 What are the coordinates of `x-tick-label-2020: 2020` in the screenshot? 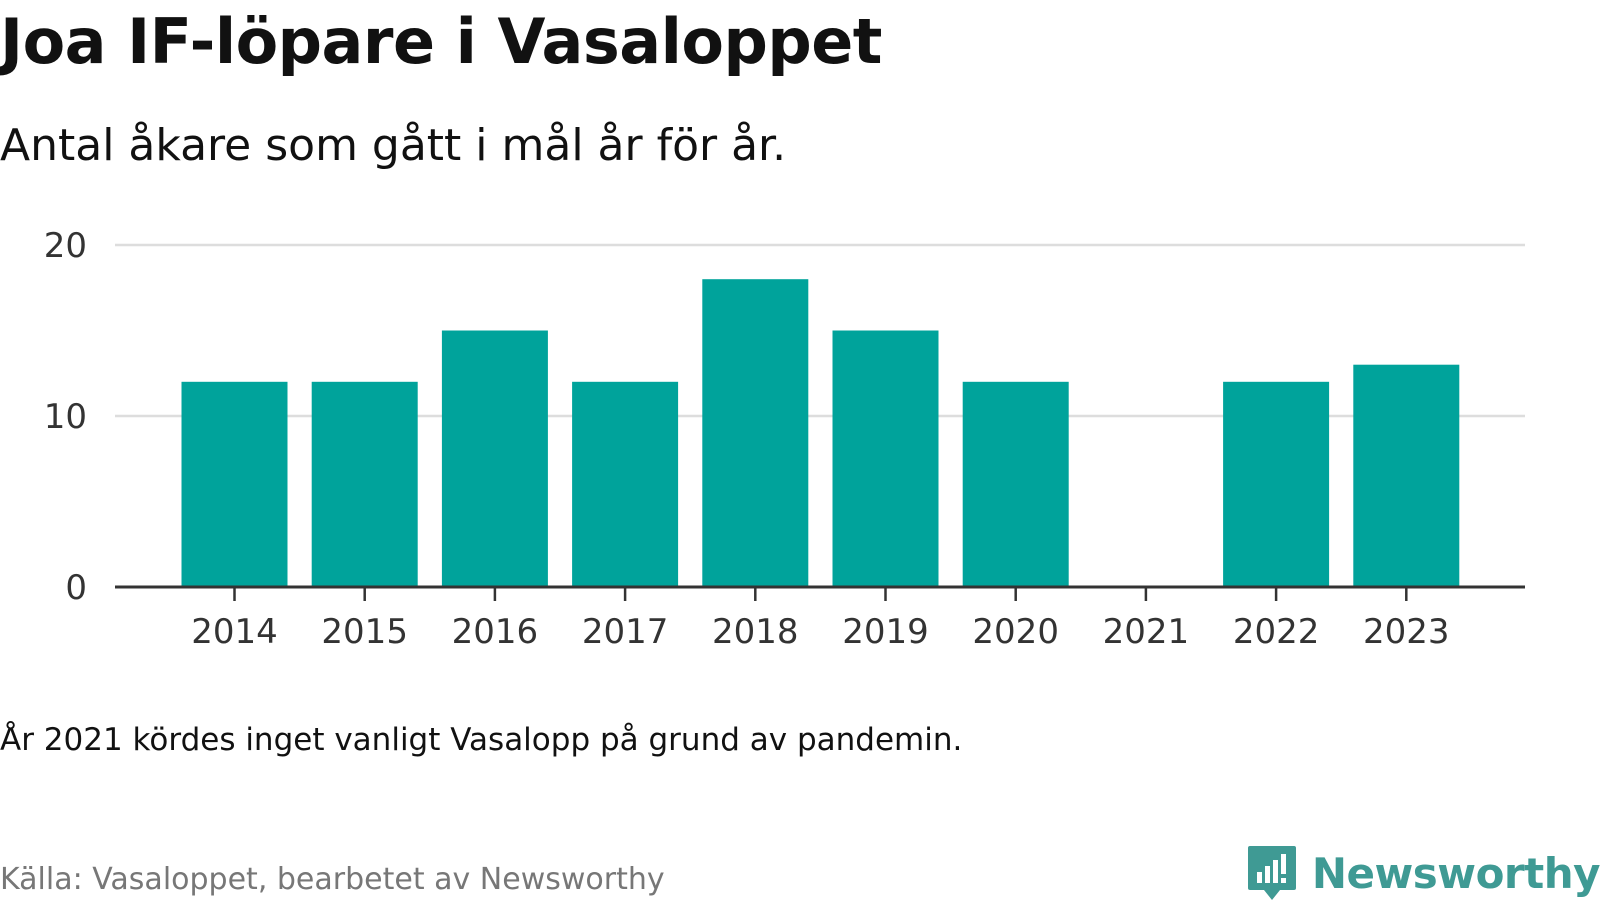 It's located at (1015, 632).